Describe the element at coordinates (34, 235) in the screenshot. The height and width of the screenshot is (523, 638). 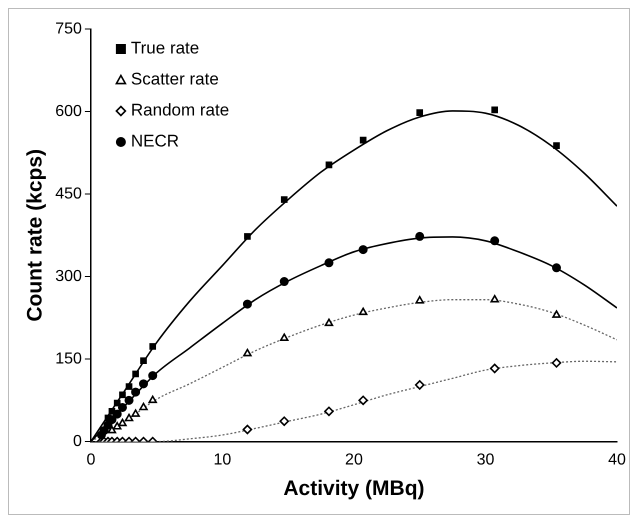
I see `y-axis-title: Count rate (kcps)` at that location.